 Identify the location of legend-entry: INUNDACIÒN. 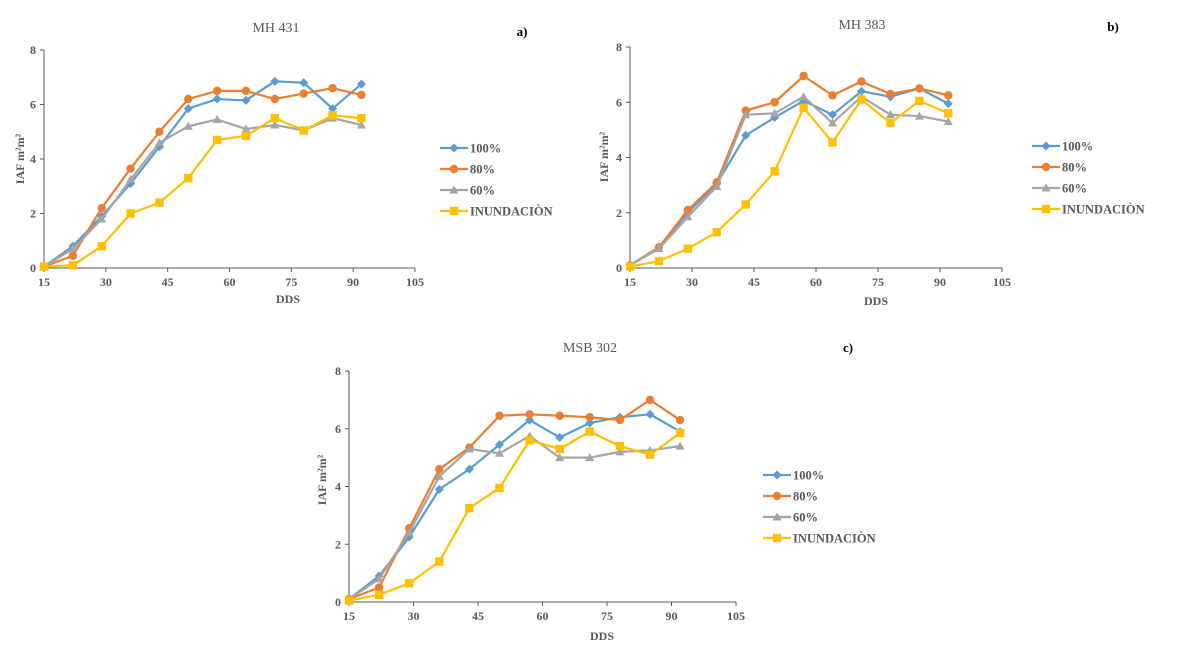
(834, 539).